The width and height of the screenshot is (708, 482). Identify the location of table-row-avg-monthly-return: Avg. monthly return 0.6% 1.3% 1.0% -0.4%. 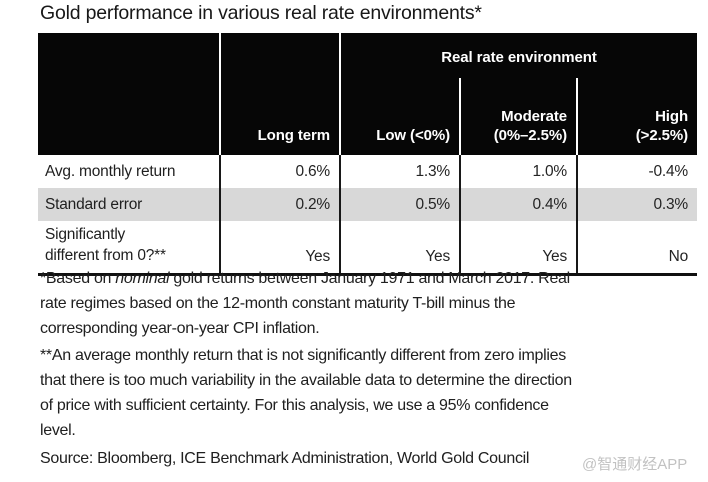
(368, 171).